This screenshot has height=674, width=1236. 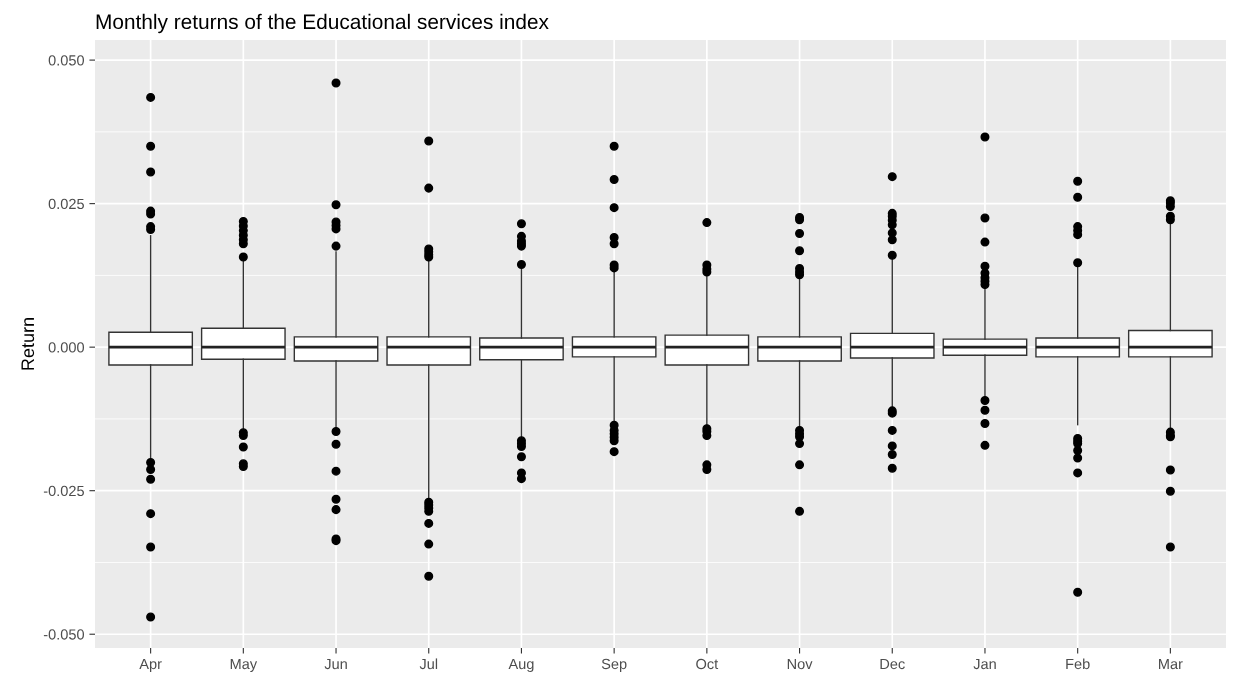 I want to click on x-tick-label: Feb, so click(x=1078, y=664).